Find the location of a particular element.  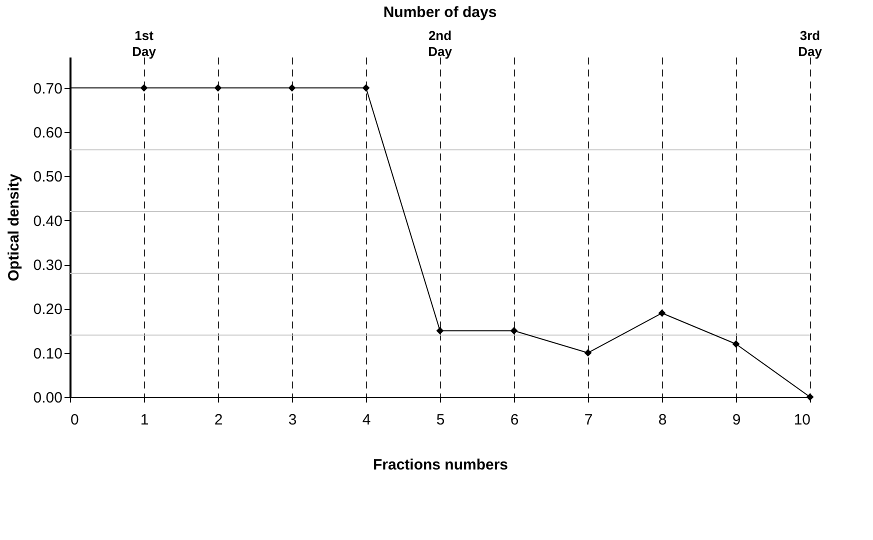

y-tick-label: 0.70 is located at coordinates (47, 89).